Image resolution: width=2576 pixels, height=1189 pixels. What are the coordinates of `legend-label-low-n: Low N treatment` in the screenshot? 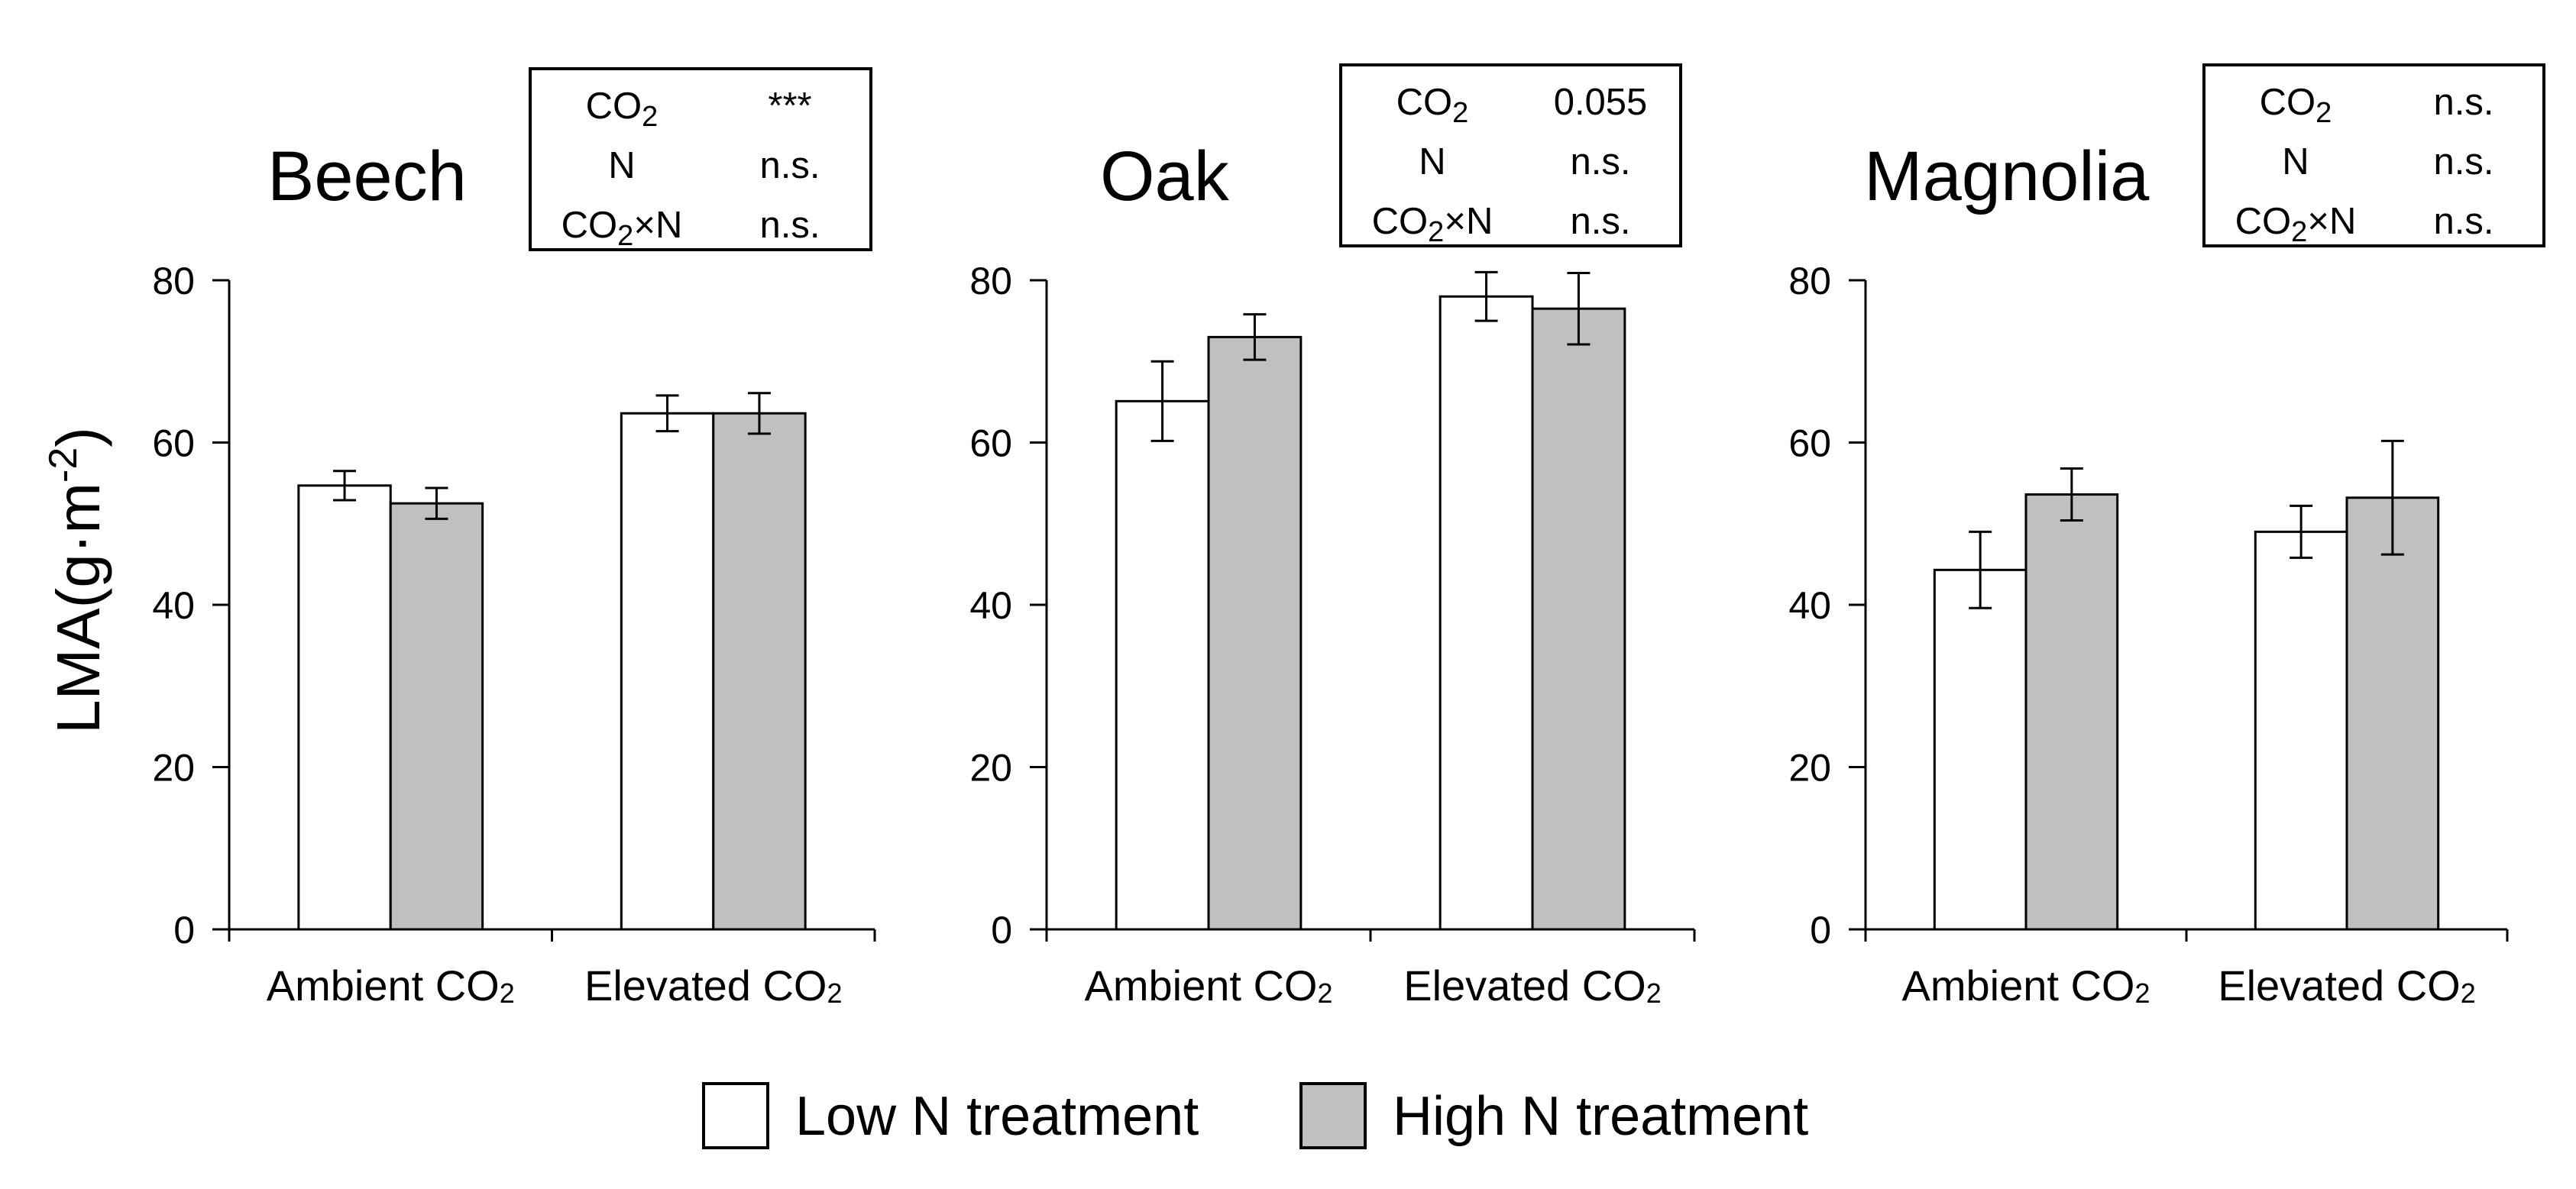 It's located at (997, 1116).